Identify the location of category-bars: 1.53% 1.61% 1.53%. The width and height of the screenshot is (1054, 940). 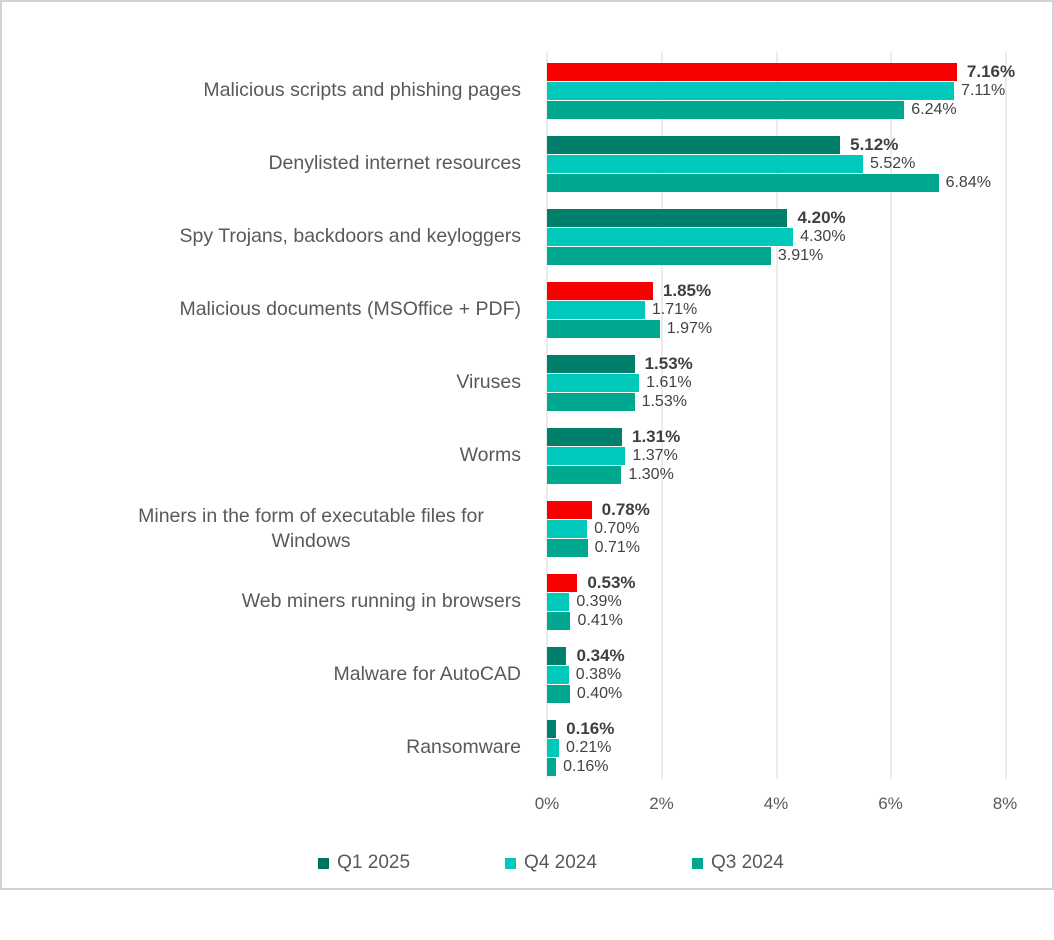
(776, 382).